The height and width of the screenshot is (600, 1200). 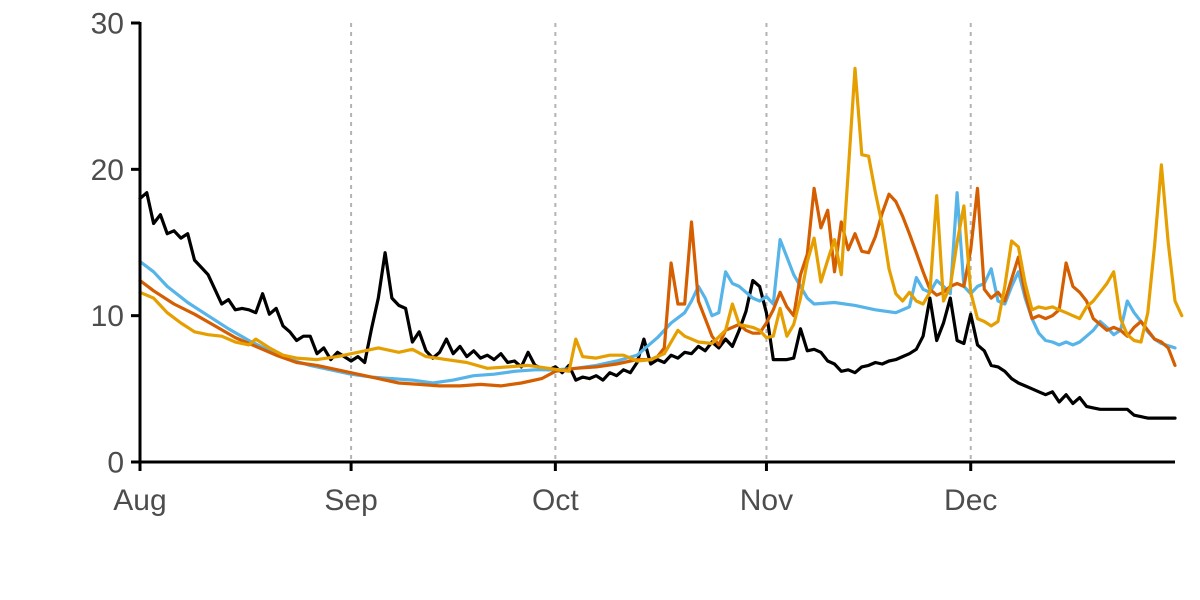 I want to click on y-tick-label-2: 20, so click(x=107, y=170).